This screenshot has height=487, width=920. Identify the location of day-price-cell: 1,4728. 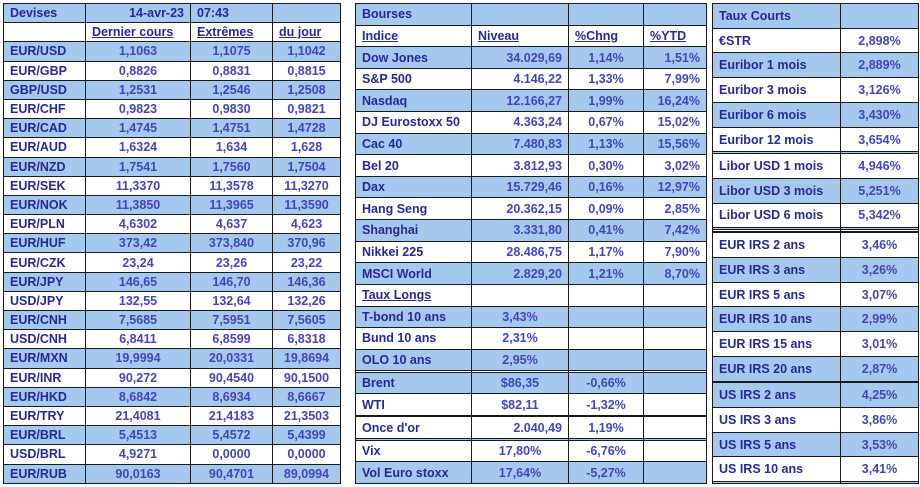
(306, 128).